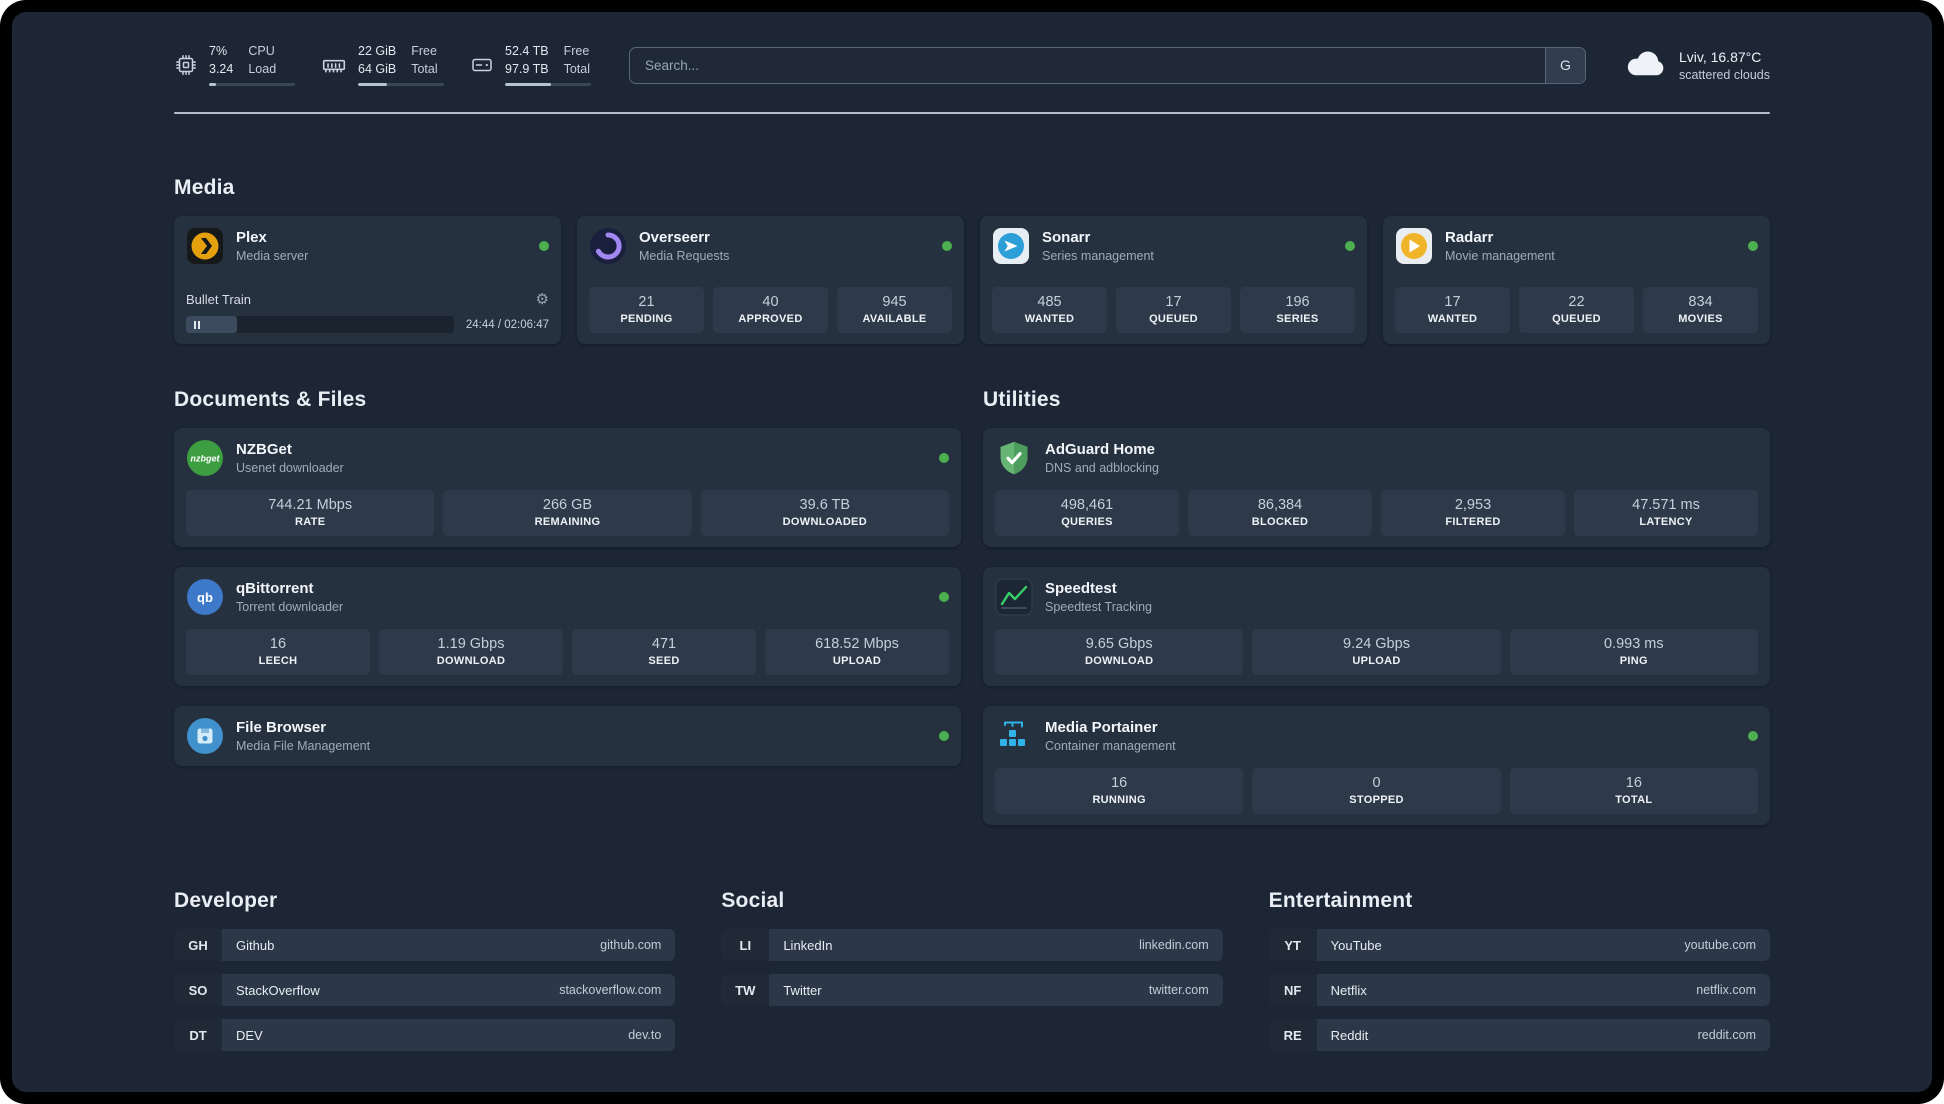 The width and height of the screenshot is (1944, 1104). I want to click on service-name: AdGuard Home, so click(1100, 449).